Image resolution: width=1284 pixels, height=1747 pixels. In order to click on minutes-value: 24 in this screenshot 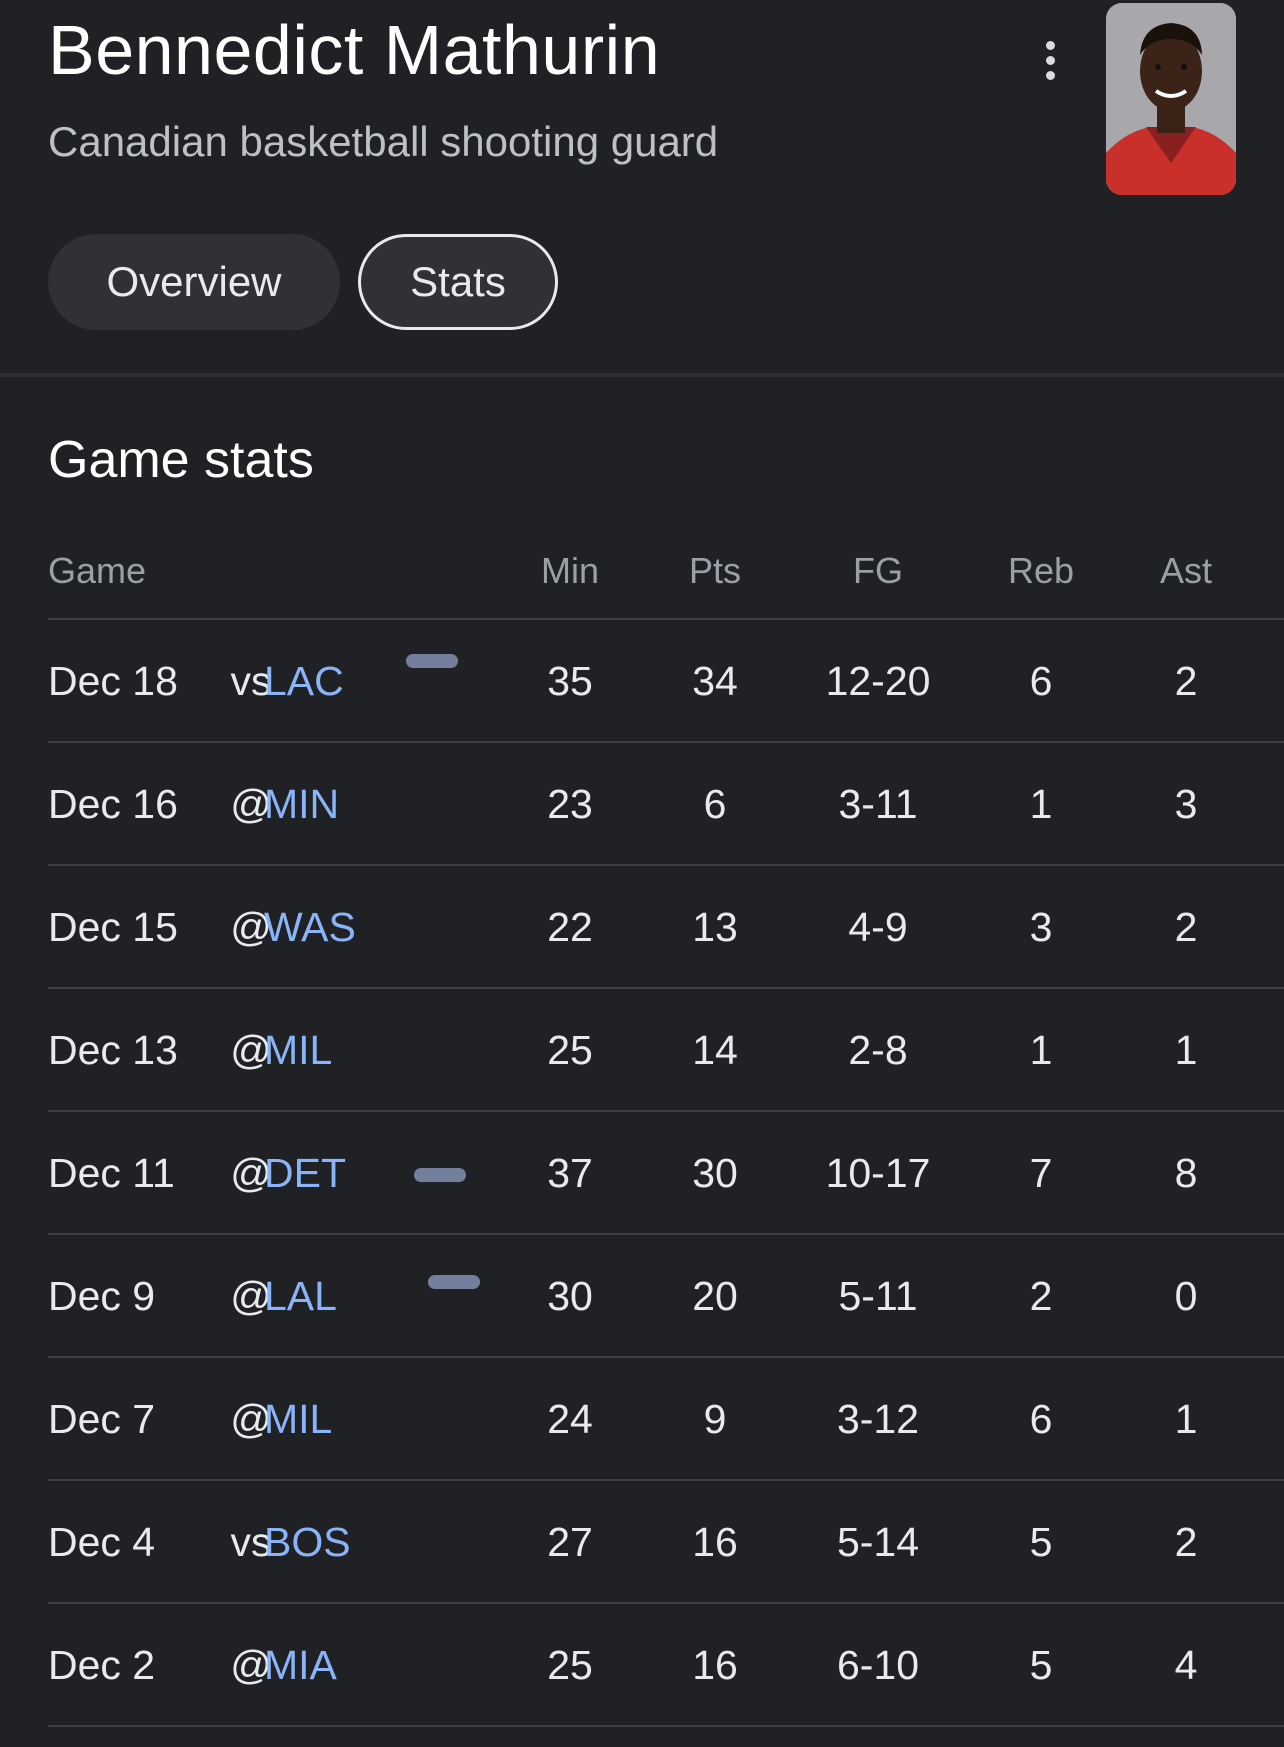, I will do `click(570, 1419)`.